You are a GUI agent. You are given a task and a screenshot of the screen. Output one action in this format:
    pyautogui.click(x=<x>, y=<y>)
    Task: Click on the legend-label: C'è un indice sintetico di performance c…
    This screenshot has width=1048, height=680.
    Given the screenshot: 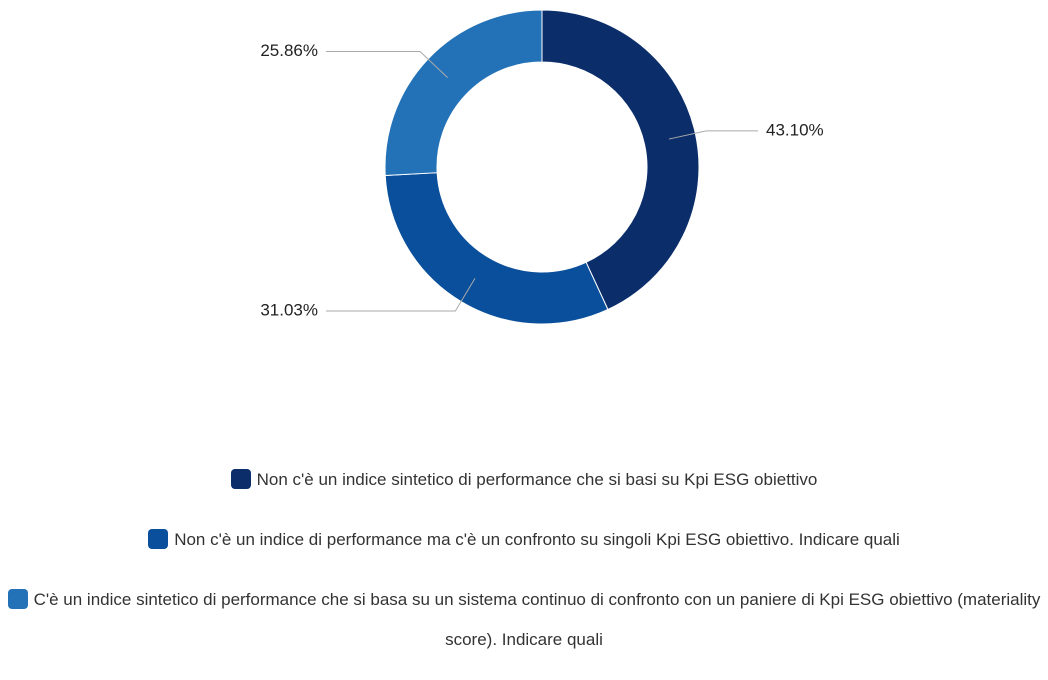 What is the action you would take?
    pyautogui.click(x=537, y=619)
    